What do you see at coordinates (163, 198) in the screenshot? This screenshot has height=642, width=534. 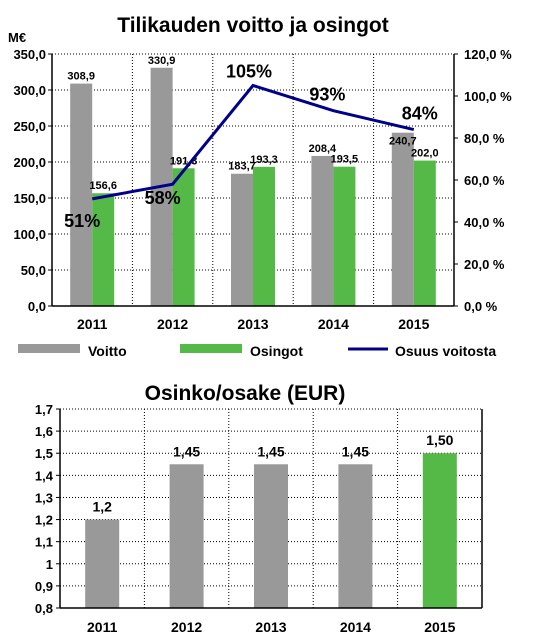 I see `data-label-osuus: 58%` at bounding box center [163, 198].